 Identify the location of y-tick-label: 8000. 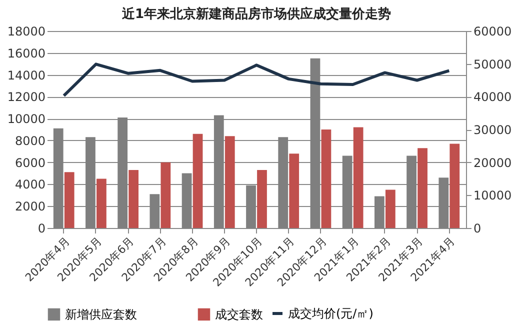
(30, 141).